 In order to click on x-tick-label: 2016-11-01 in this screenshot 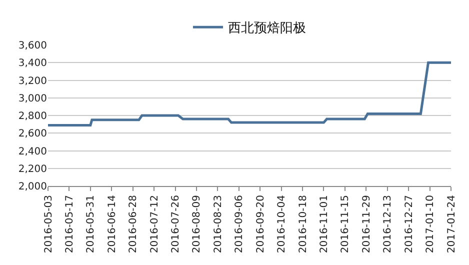, I will do `click(324, 224)`.